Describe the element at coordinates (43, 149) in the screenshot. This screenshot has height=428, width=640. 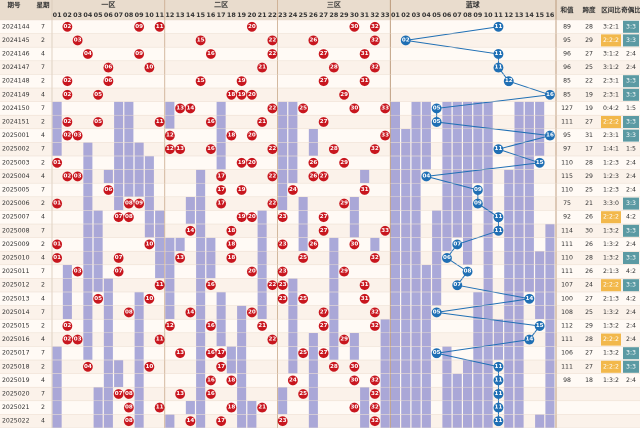
I see `weekday-cell: 7` at that location.